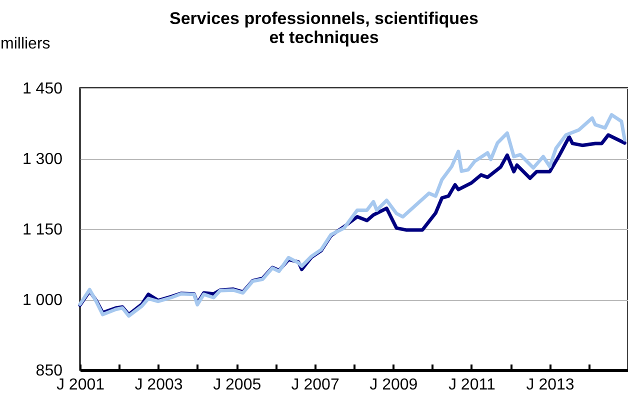  What do you see at coordinates (237, 385) in the screenshot?
I see `x-tick-label: J 2005` at bounding box center [237, 385].